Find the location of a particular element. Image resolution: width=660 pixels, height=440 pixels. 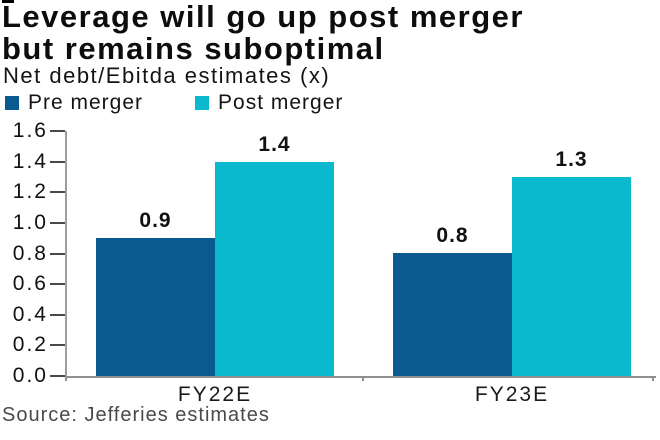

bar-pre-merger-fy22e is located at coordinates (155, 307).